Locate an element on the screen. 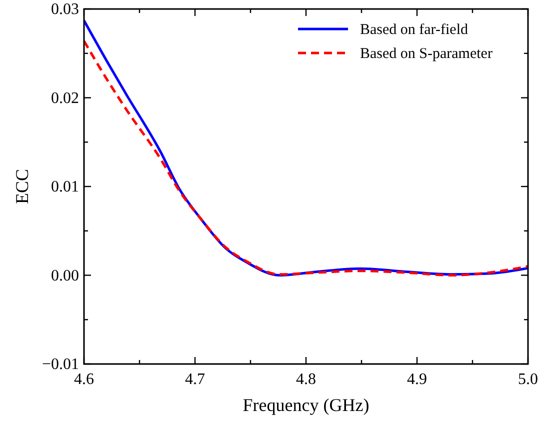 The width and height of the screenshot is (541, 429). x-tick-label: 4.8 is located at coordinates (306, 379).